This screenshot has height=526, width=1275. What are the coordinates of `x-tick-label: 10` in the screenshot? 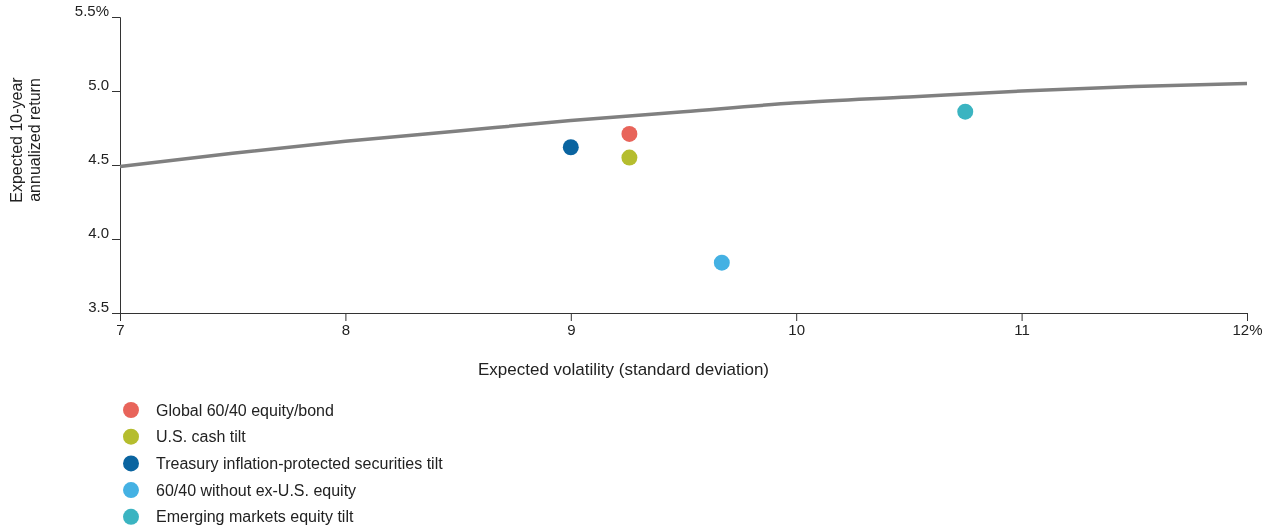 It's located at (797, 329).